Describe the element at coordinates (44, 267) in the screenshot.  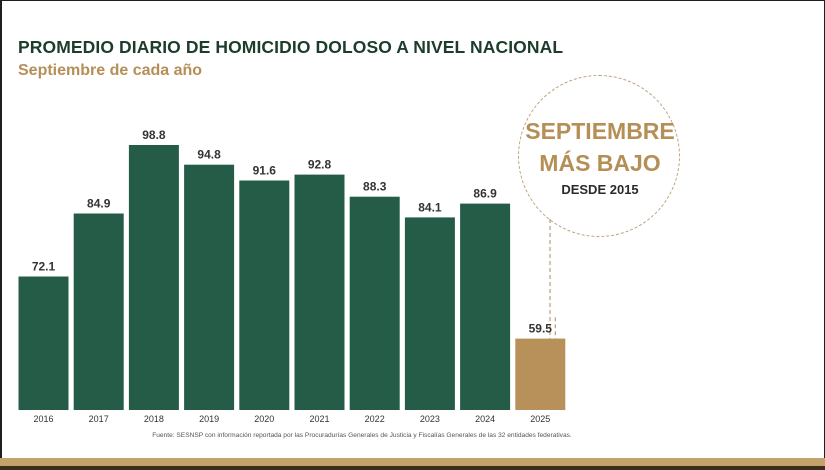
I see `value-label-2016: 72.1` at that location.